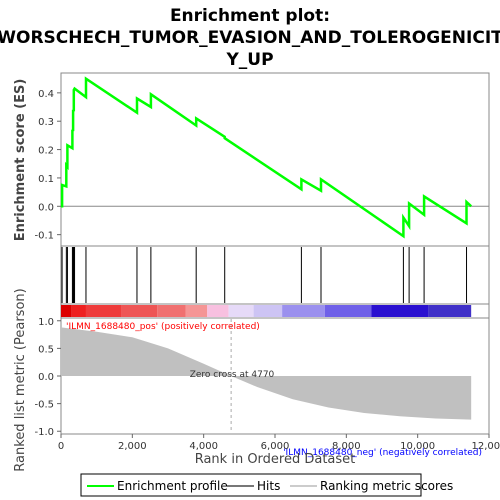 The width and height of the screenshot is (500, 500). I want to click on legend-label-ranking-metric: Ranking metric scores, so click(386, 486).